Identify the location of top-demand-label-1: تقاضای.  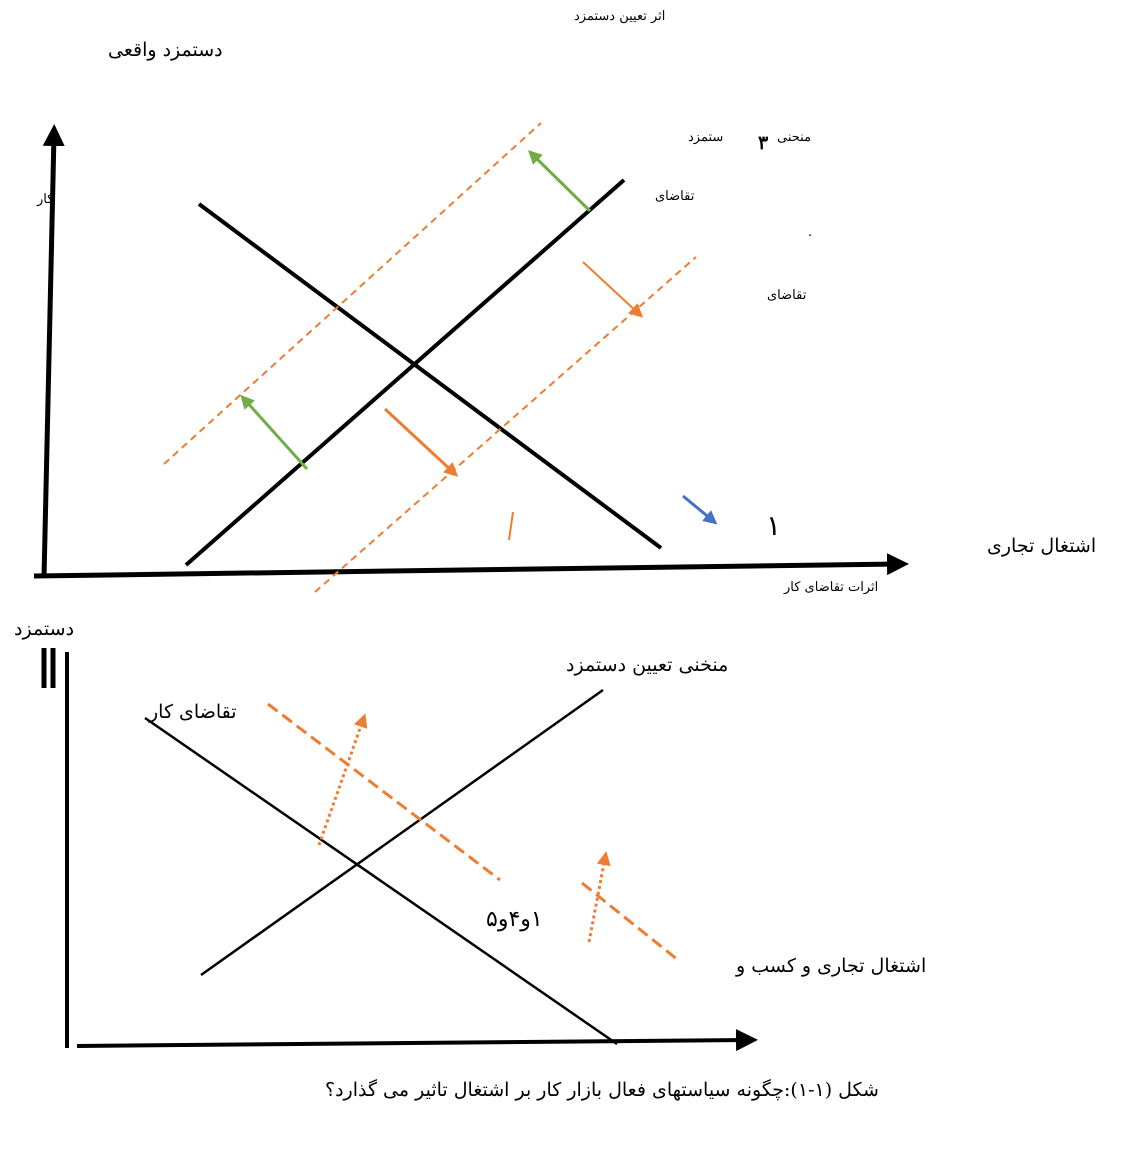
(675, 196).